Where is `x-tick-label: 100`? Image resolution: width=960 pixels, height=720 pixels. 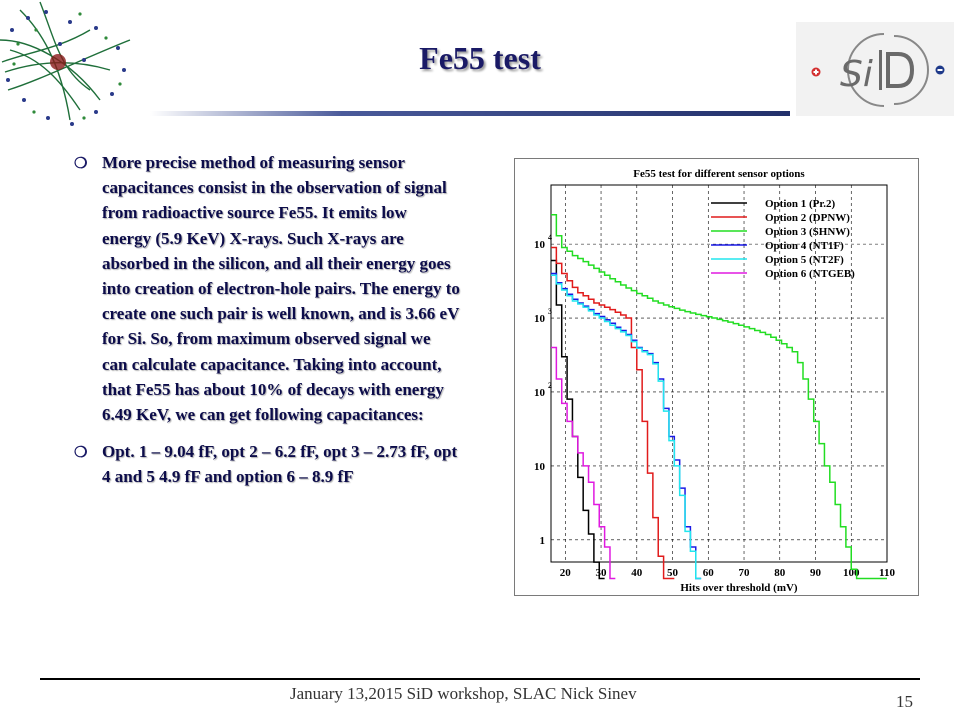 x-tick-label: 100 is located at coordinates (851, 573).